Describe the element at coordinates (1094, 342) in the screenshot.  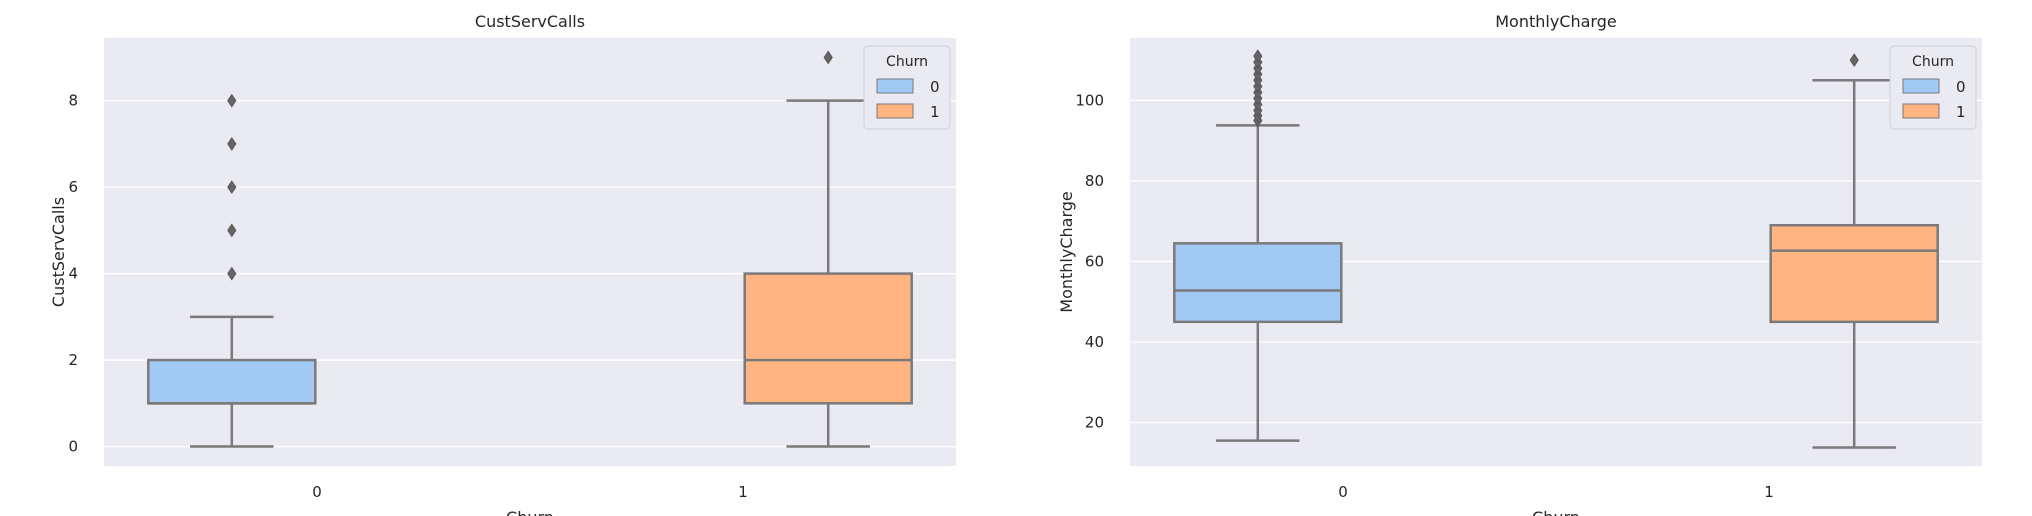
I see `y-tick-label: 40` at that location.